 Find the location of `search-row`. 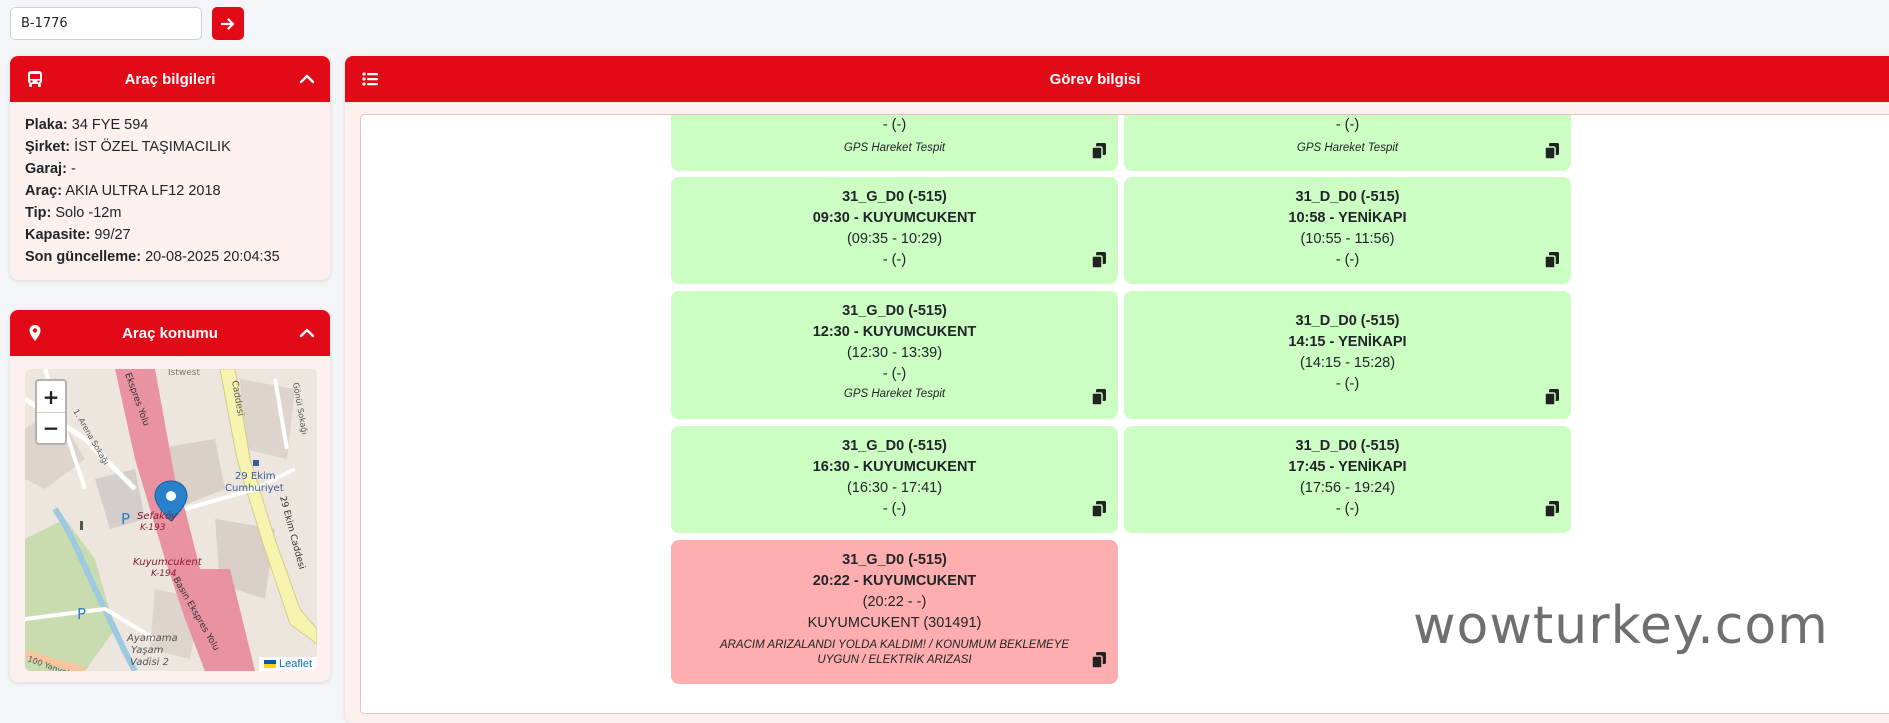

search-row is located at coordinates (127, 23).